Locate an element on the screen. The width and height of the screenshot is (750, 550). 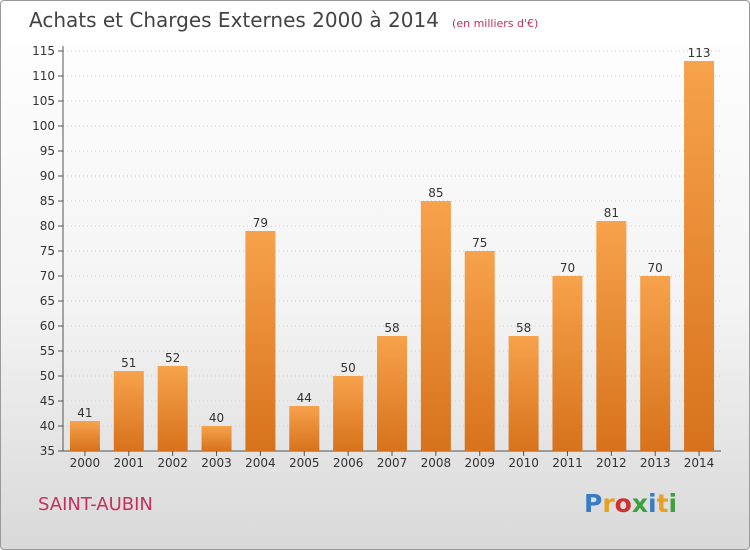
x-tick-label: 2003 is located at coordinates (216, 463).